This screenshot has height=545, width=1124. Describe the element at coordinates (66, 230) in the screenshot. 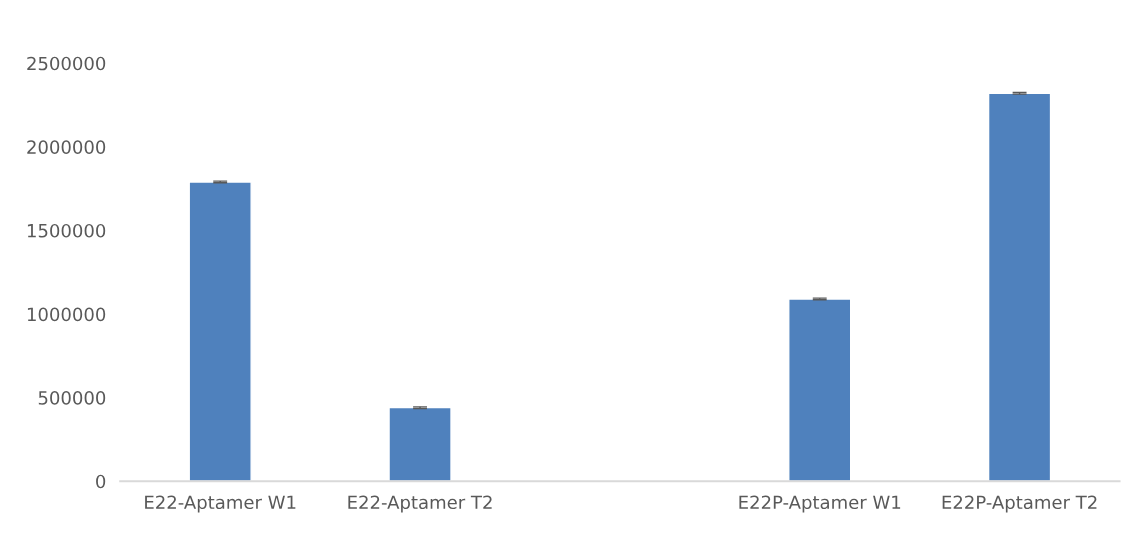

I see `y-tick-label: 1500000` at that location.